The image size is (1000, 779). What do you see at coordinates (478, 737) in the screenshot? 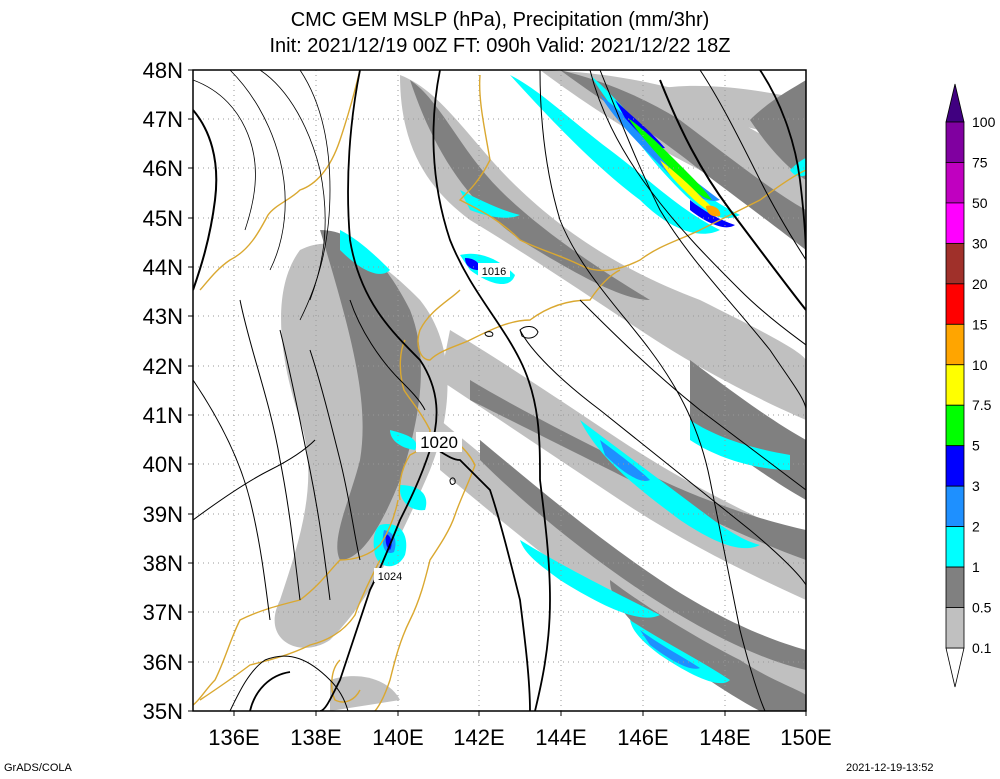
I see `lon-label-142e: 142E` at bounding box center [478, 737].